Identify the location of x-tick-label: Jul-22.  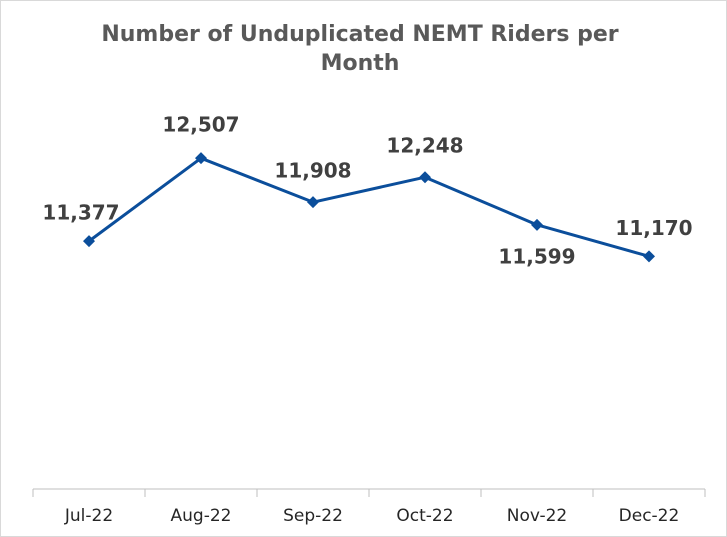
(88, 516).